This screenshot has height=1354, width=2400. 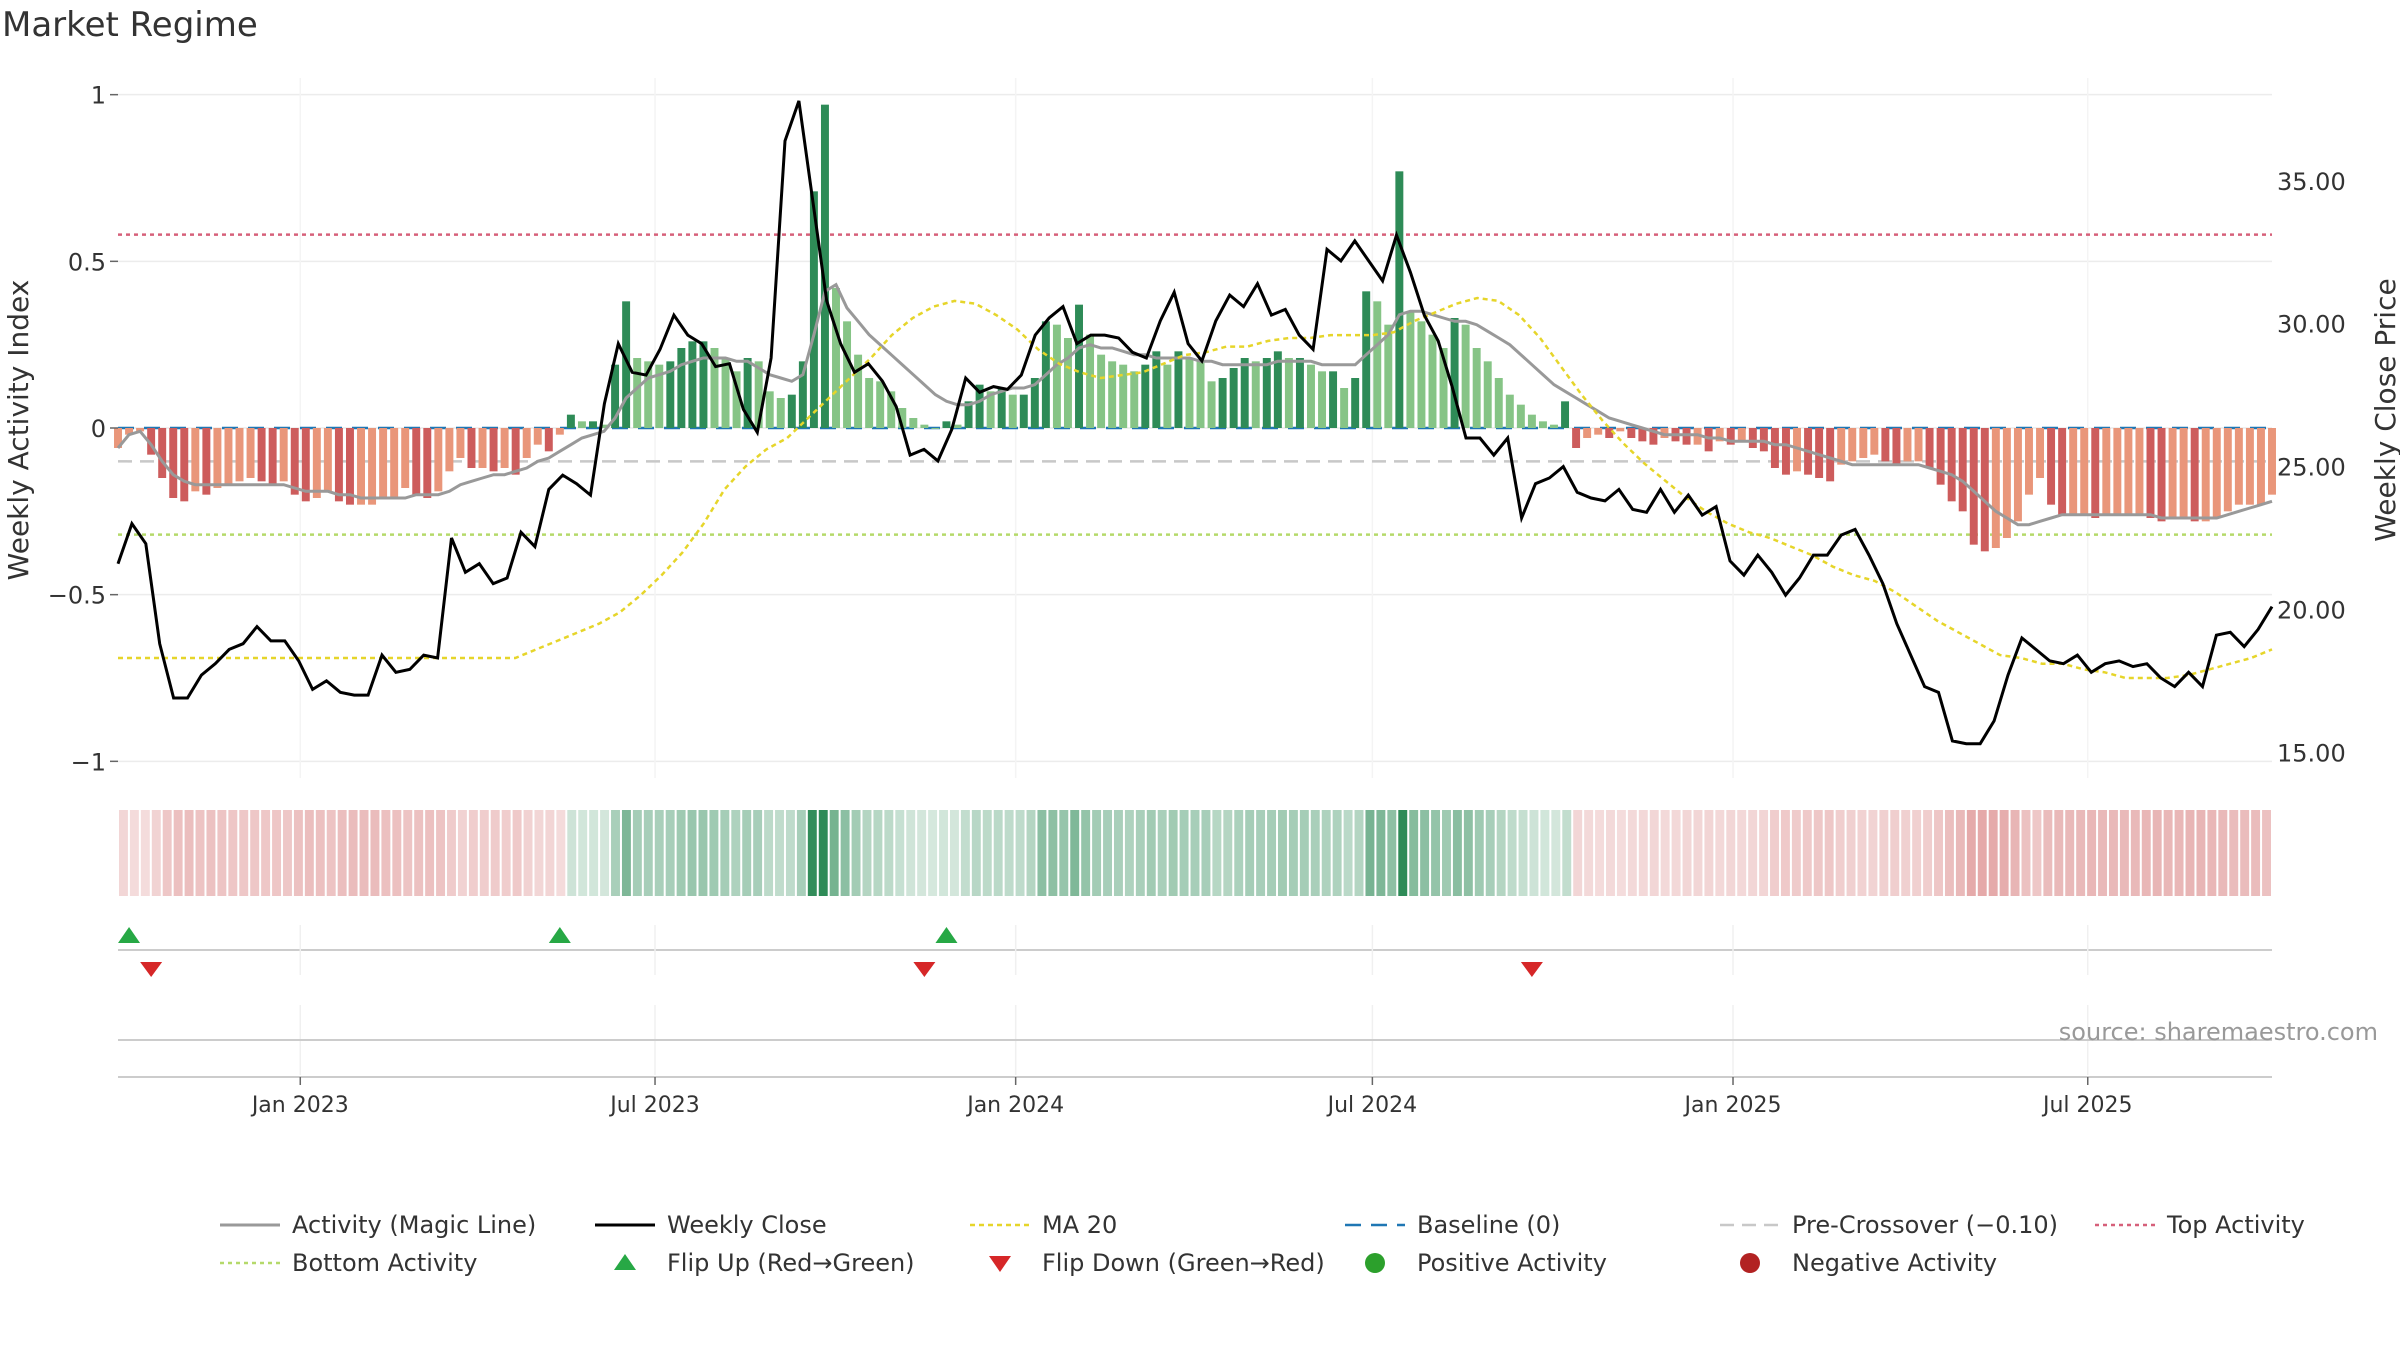 I want to click on legend-swatch-flipup, so click(x=625, y=1262).